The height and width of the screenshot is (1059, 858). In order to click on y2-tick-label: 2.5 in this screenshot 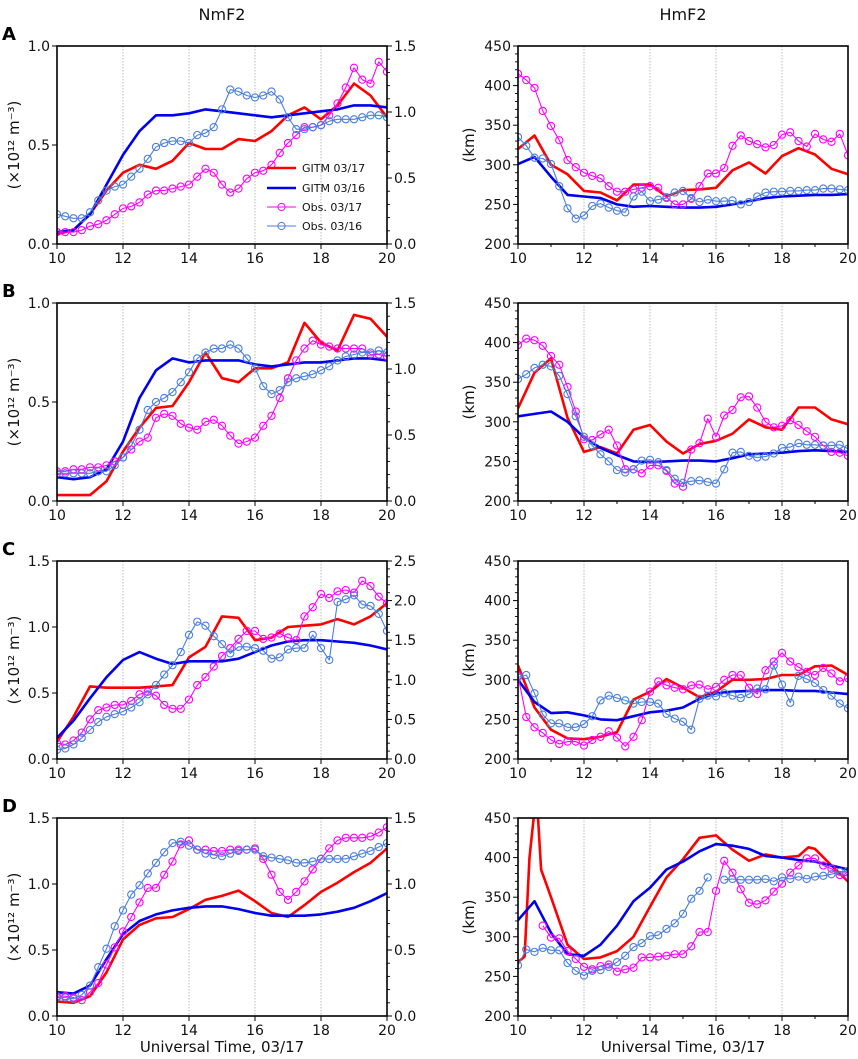, I will do `click(405, 562)`.